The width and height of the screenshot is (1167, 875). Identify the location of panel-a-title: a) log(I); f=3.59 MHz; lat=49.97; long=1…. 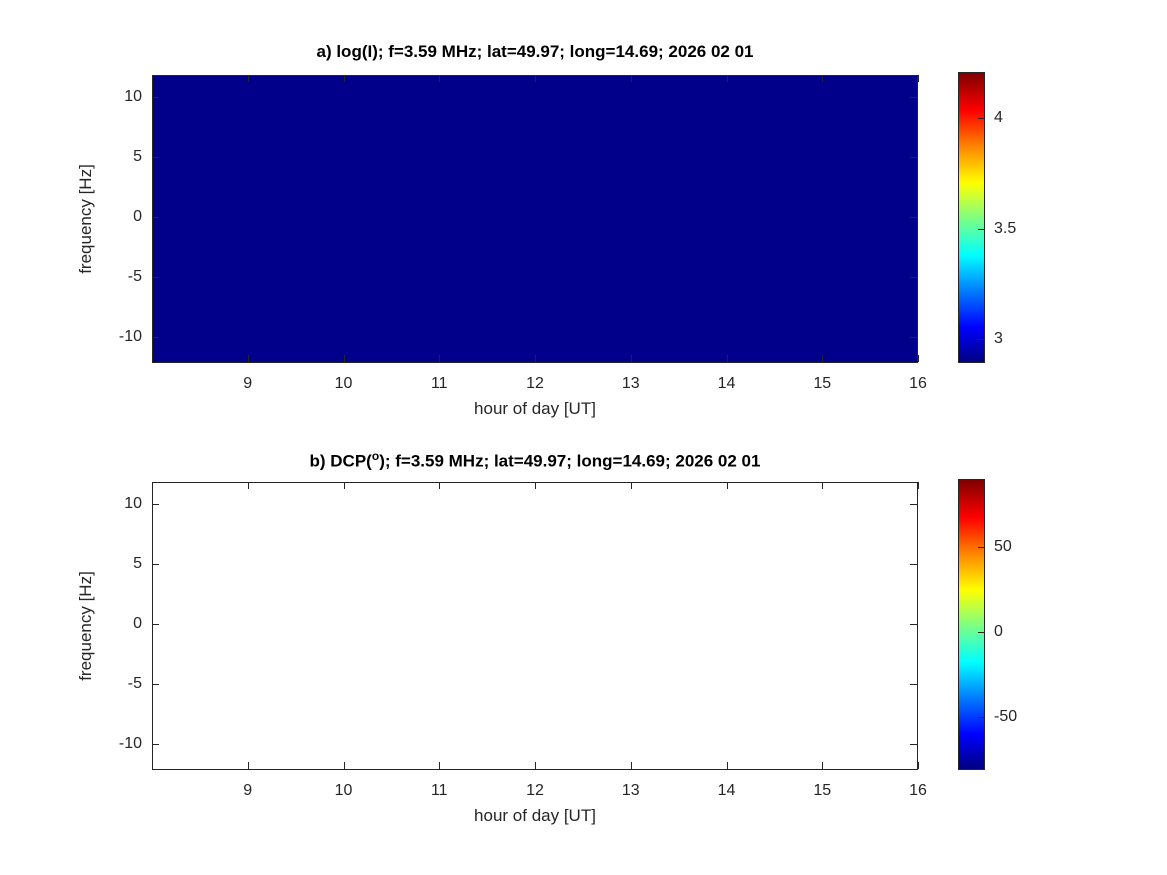
(535, 51).